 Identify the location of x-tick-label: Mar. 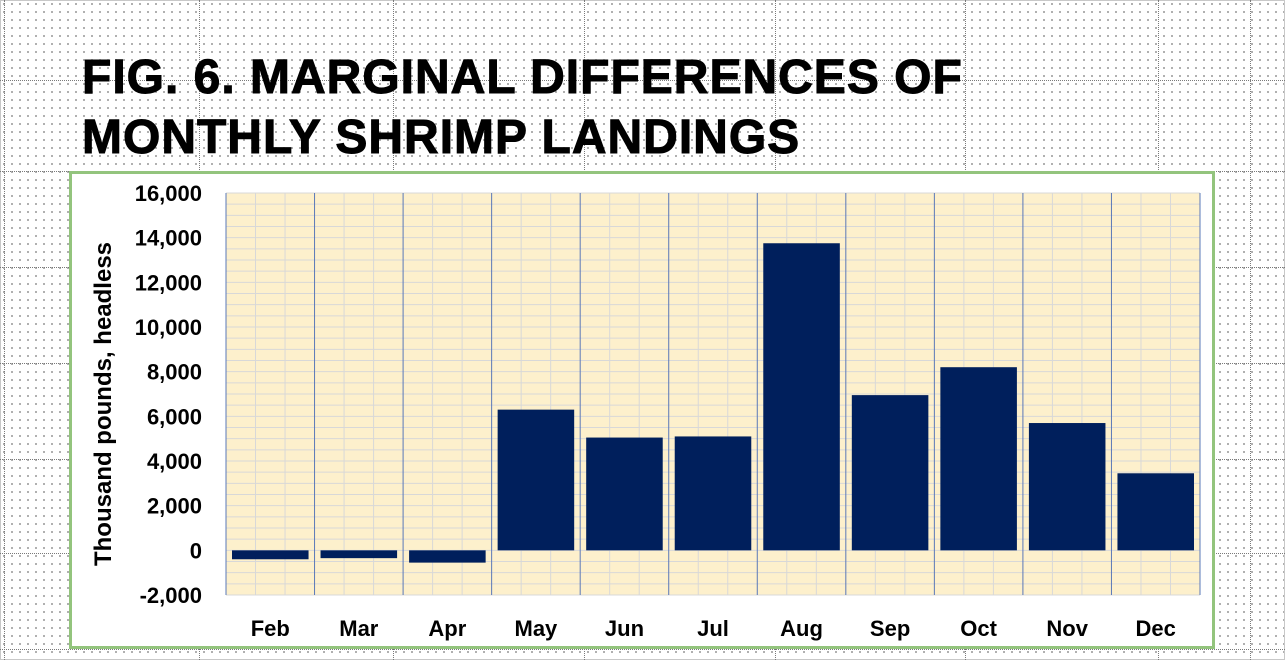
(359, 628).